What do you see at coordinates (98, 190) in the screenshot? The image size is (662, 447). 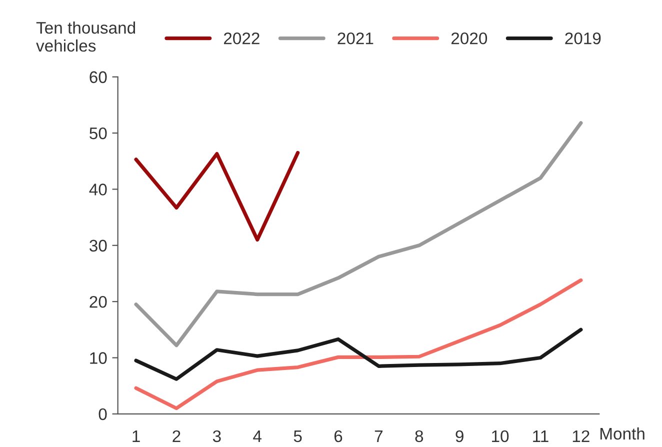 I see `y-tick-label: 40` at bounding box center [98, 190].